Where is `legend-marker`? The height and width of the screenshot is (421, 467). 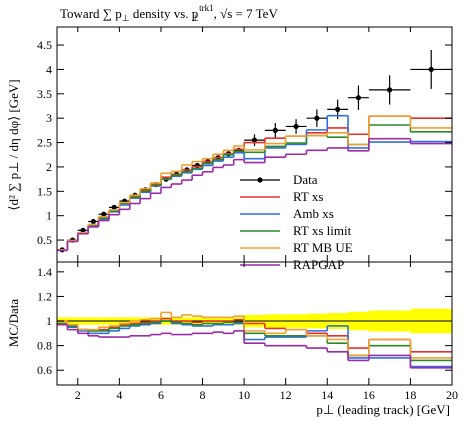
legend-marker is located at coordinates (260, 180).